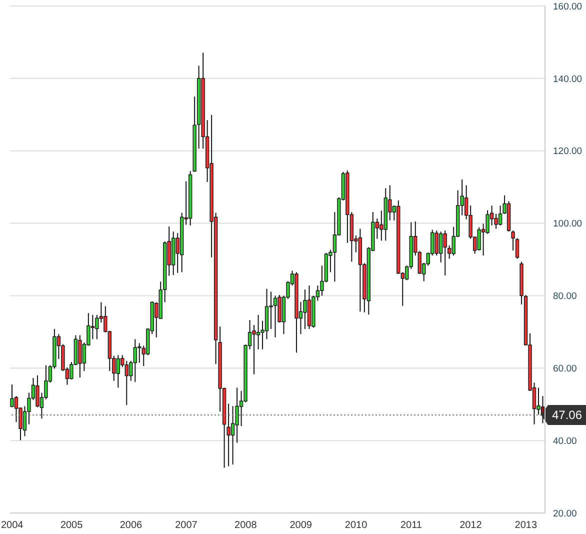 This screenshot has height=534, width=586. Describe the element at coordinates (356, 526) in the screenshot. I see `x-tick-label: 2010` at that location.